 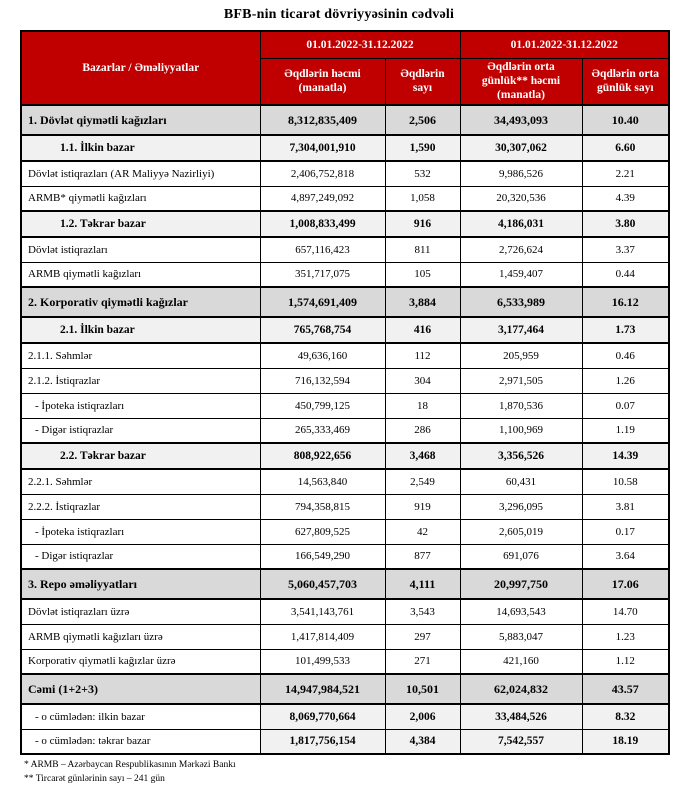 What do you see at coordinates (422, 584) in the screenshot?
I see `row-value: 4,111` at bounding box center [422, 584].